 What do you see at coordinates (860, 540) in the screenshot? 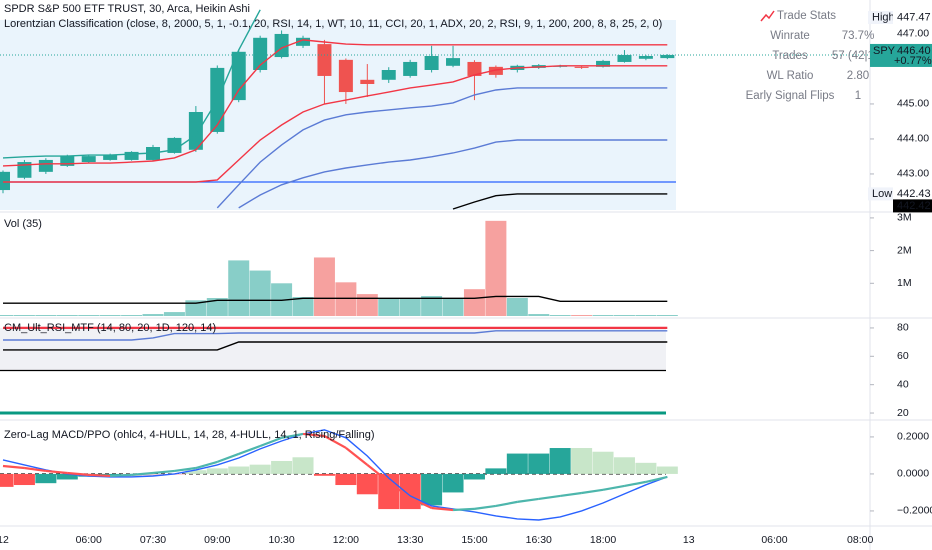
I see `x-tick-label: 08:00` at bounding box center [860, 540].